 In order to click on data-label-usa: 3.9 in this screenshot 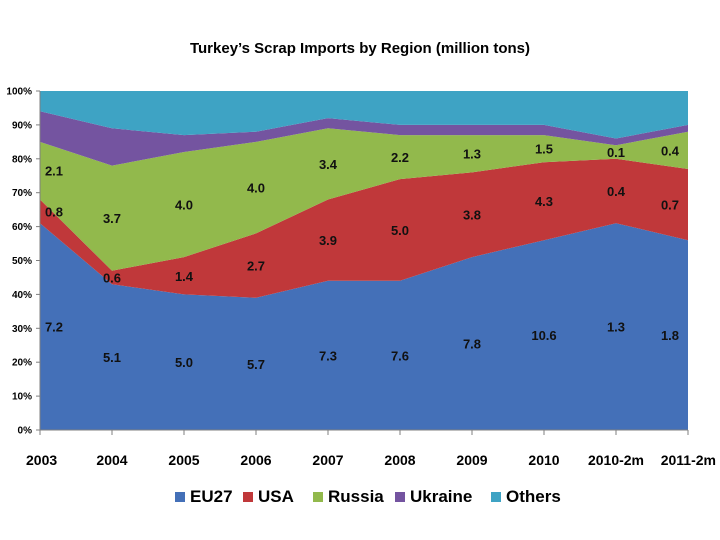, I will do `click(328, 240)`.